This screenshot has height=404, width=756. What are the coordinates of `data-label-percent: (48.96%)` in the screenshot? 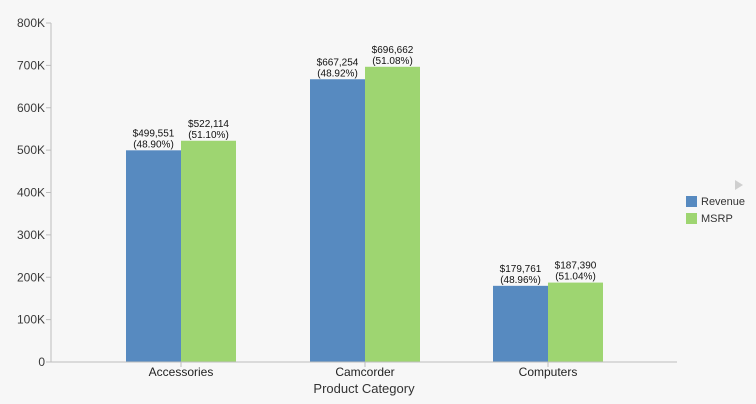 It's located at (520, 280).